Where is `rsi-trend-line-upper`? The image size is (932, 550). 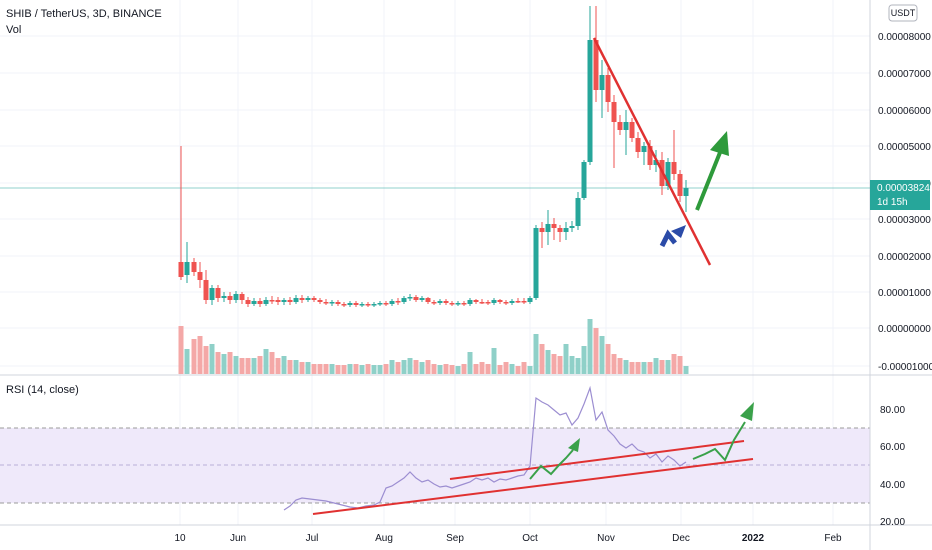
rsi-trend-line-upper is located at coordinates (597, 460).